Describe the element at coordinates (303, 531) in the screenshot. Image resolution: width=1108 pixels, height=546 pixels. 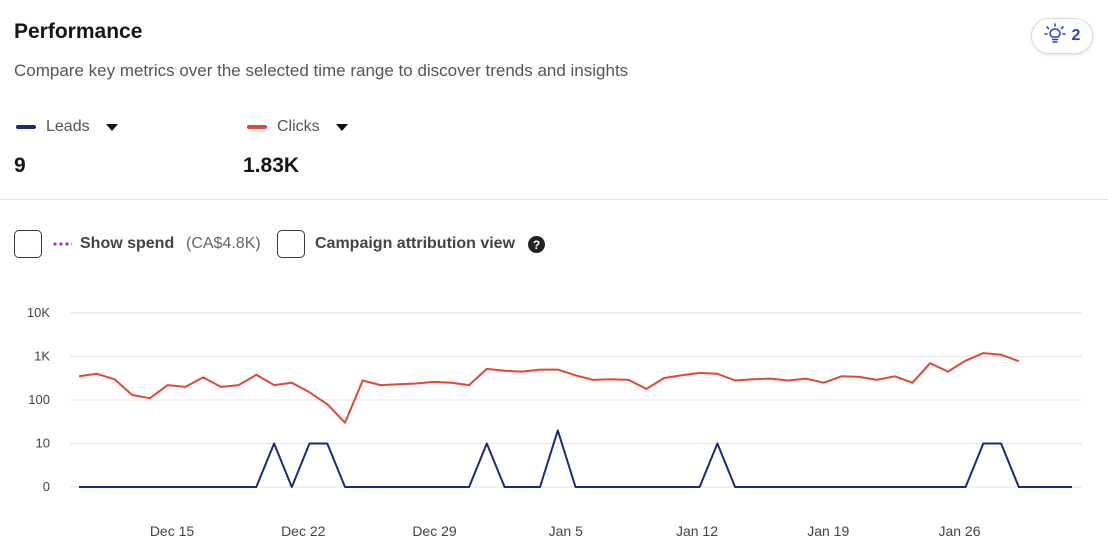
I see `x-tick-label: Dec 22` at that location.